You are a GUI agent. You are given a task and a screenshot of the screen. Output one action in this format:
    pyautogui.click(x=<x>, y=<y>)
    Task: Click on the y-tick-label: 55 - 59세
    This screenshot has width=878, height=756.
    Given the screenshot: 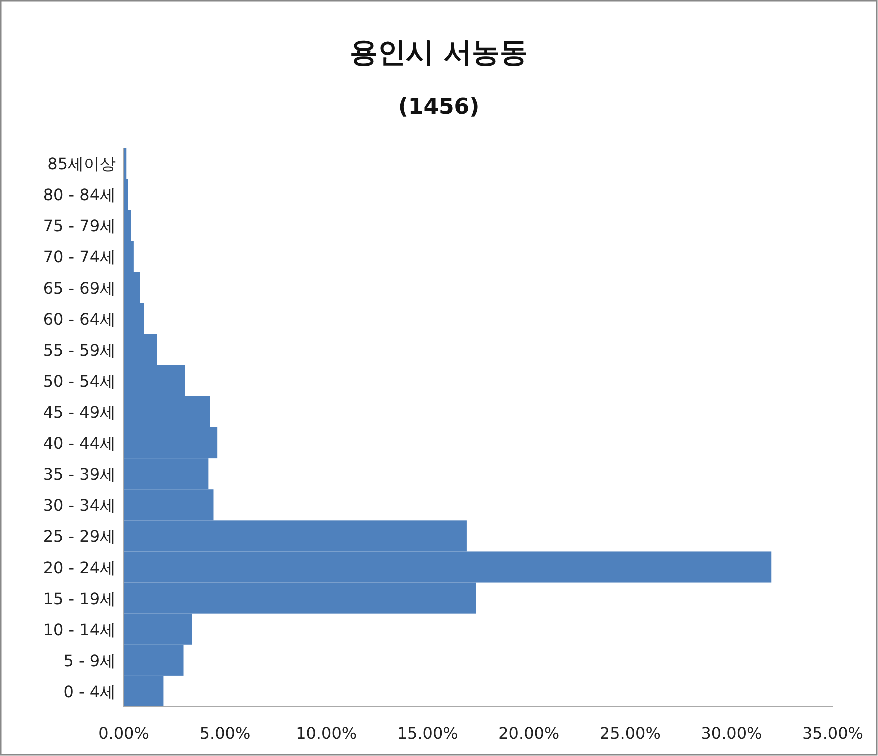 What is the action you would take?
    pyautogui.click(x=79, y=350)
    